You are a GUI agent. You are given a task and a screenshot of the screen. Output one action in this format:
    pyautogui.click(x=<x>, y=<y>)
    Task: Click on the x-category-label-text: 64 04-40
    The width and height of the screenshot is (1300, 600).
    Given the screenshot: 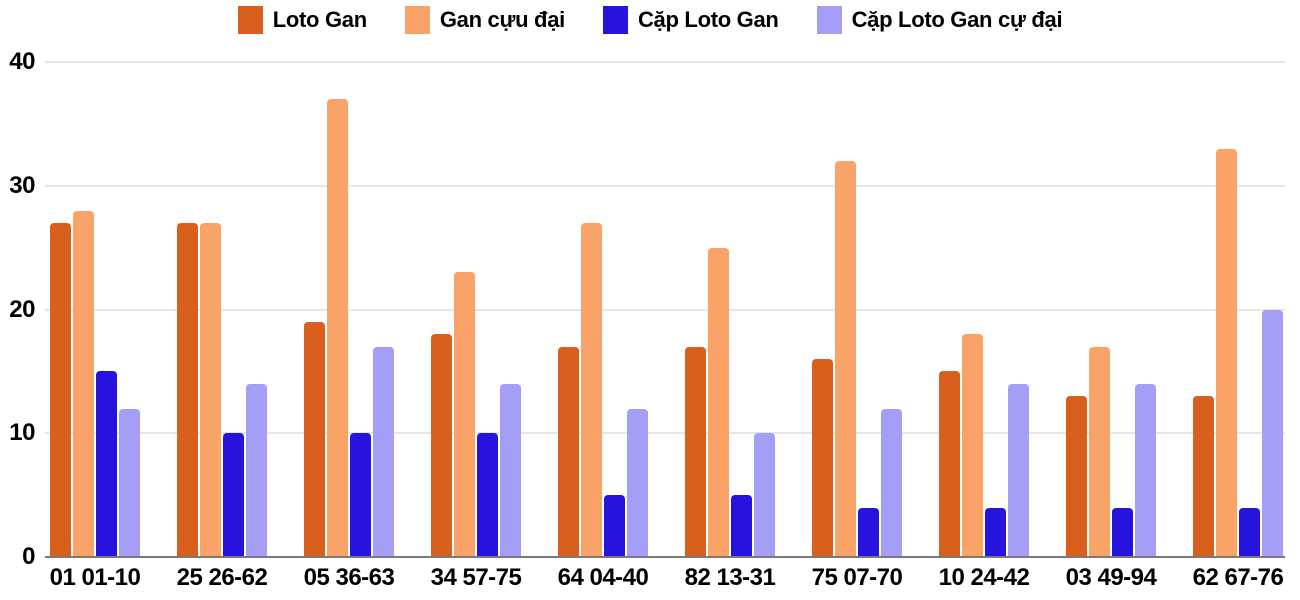 What is the action you would take?
    pyautogui.click(x=603, y=577)
    